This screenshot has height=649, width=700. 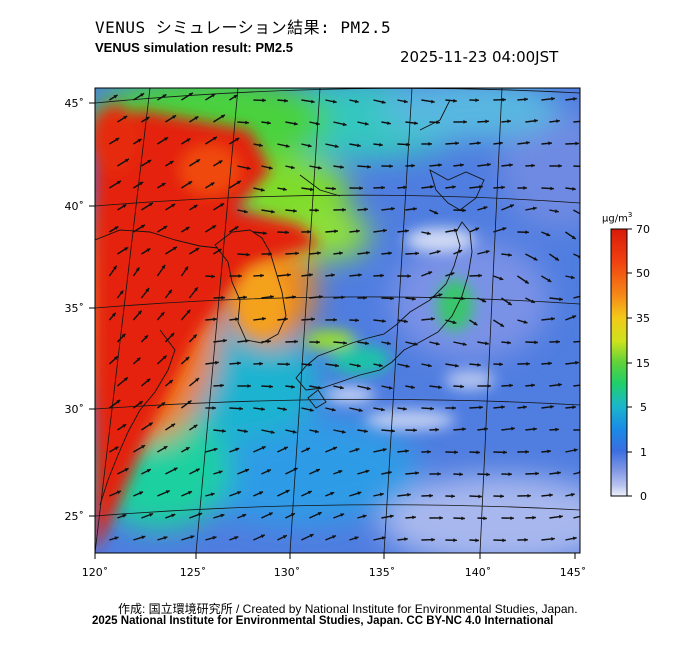 What do you see at coordinates (643, 229) in the screenshot?
I see `colorbar-label-70: 70` at bounding box center [643, 229].